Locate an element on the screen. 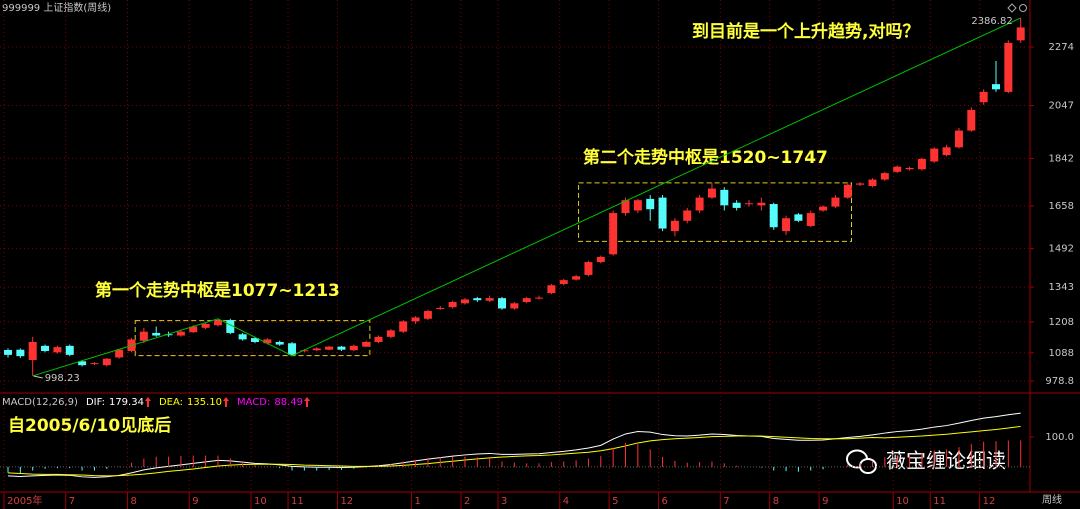 The width and height of the screenshot is (1080, 509). wechat-icon is located at coordinates (868, 466).